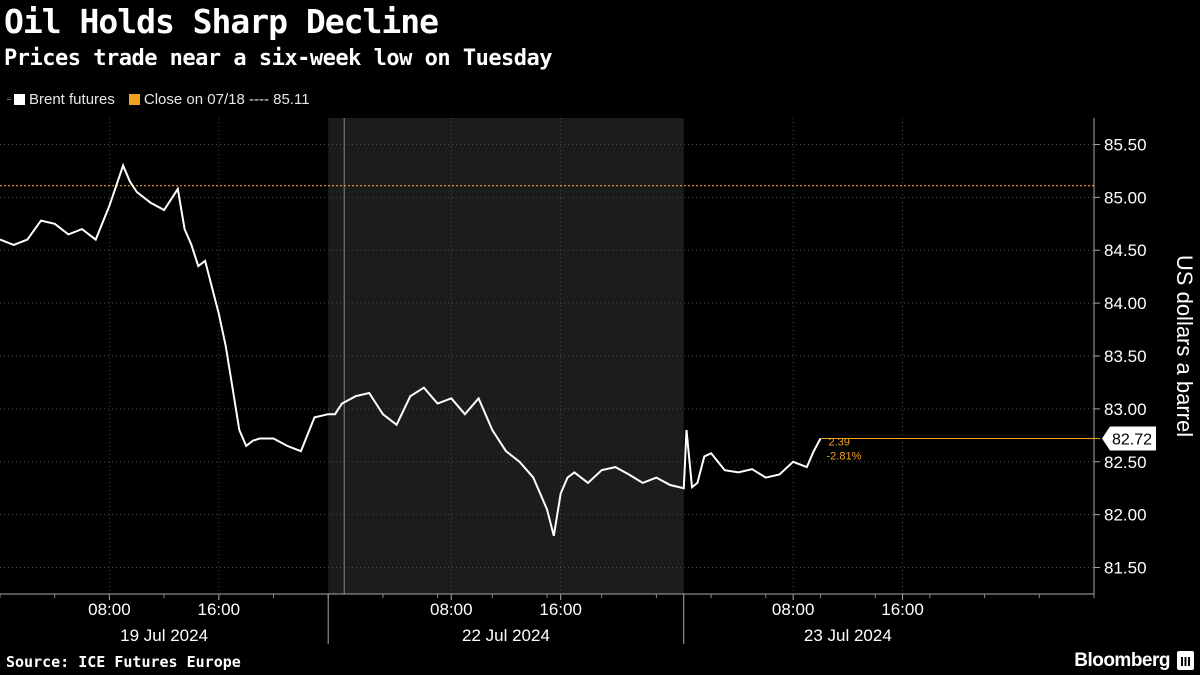 This screenshot has width=1200, height=675. I want to click on y-tick-label: 81.50, so click(1125, 568).